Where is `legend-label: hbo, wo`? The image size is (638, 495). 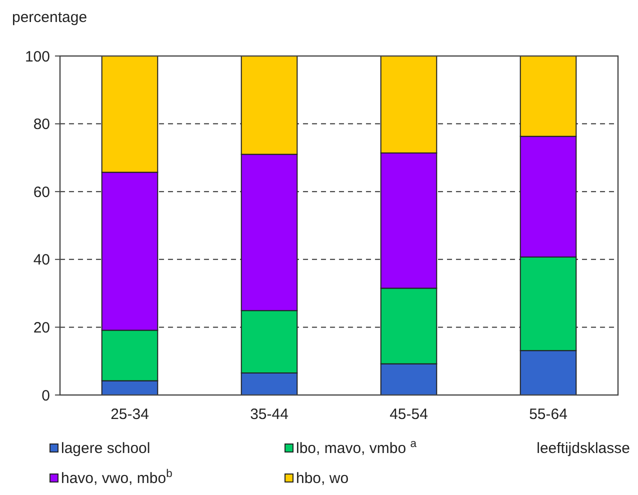
legend-label: hbo, wo is located at coordinates (322, 478).